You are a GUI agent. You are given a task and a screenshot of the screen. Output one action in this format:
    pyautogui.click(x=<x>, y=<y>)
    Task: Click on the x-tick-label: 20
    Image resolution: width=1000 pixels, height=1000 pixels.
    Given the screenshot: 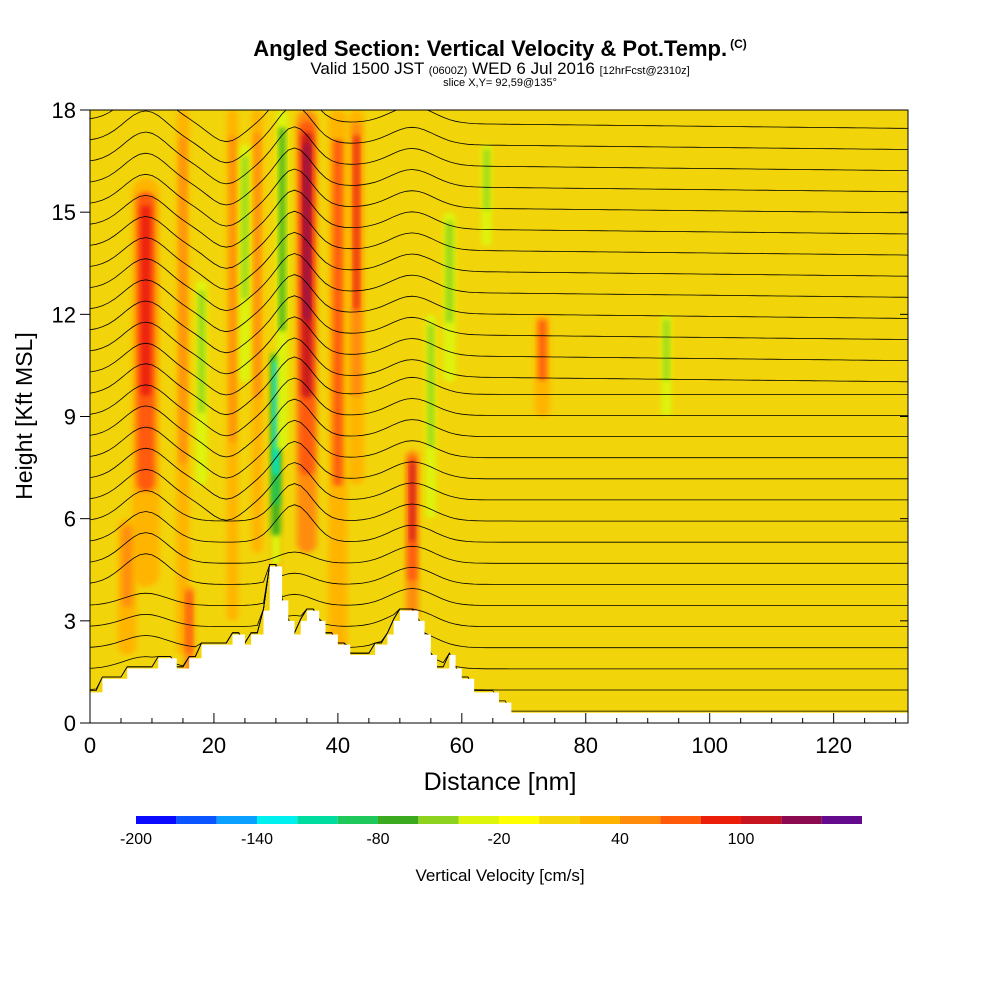 What is the action you would take?
    pyautogui.click(x=214, y=745)
    